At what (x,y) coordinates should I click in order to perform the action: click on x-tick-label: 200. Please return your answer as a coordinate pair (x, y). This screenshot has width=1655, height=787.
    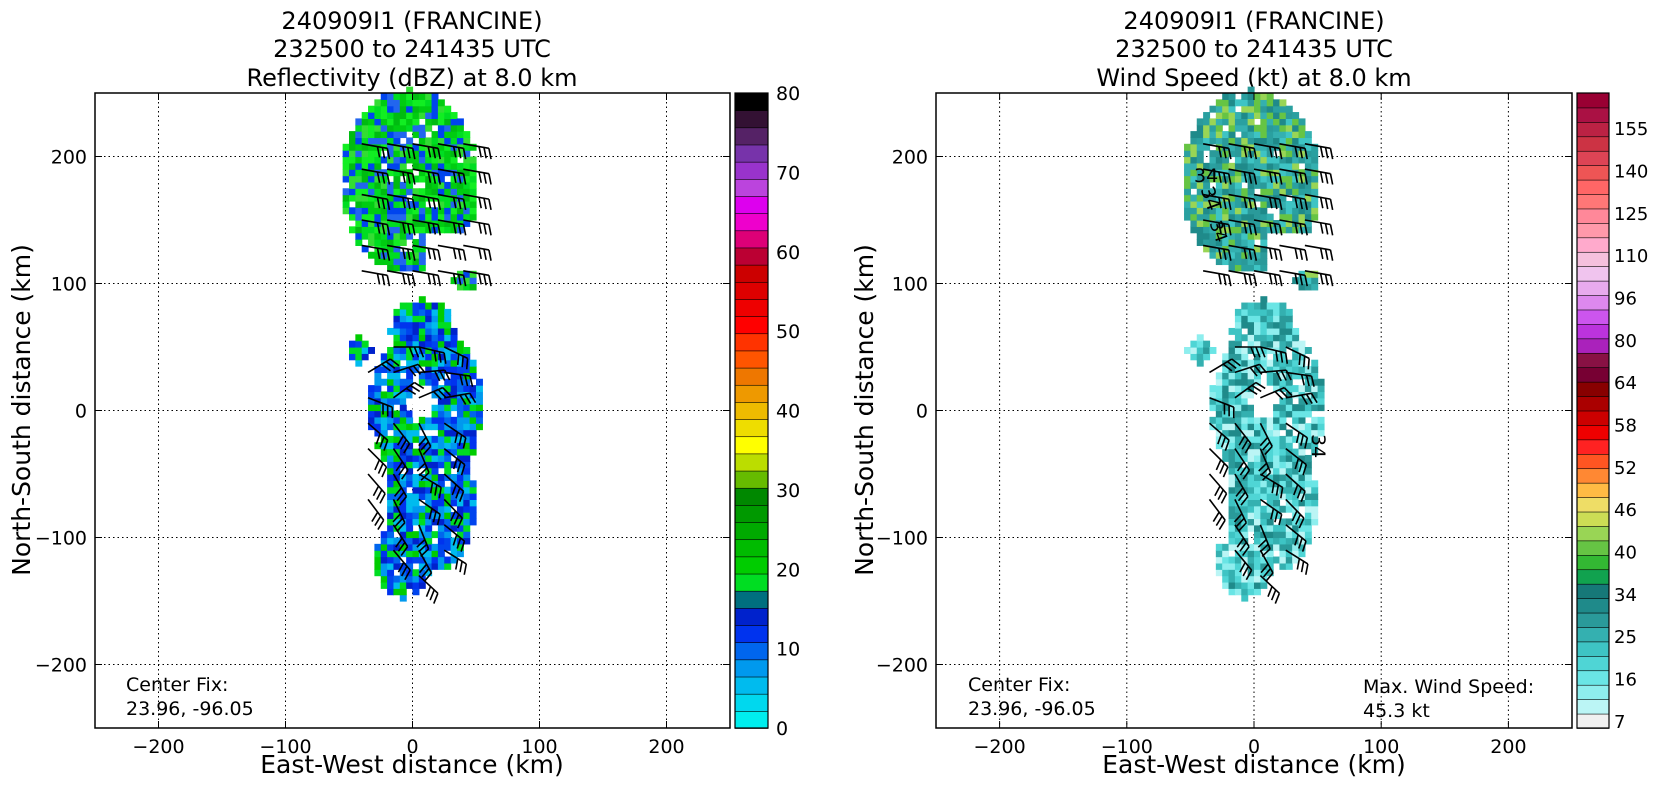
    Looking at the image, I should click on (1508, 747).